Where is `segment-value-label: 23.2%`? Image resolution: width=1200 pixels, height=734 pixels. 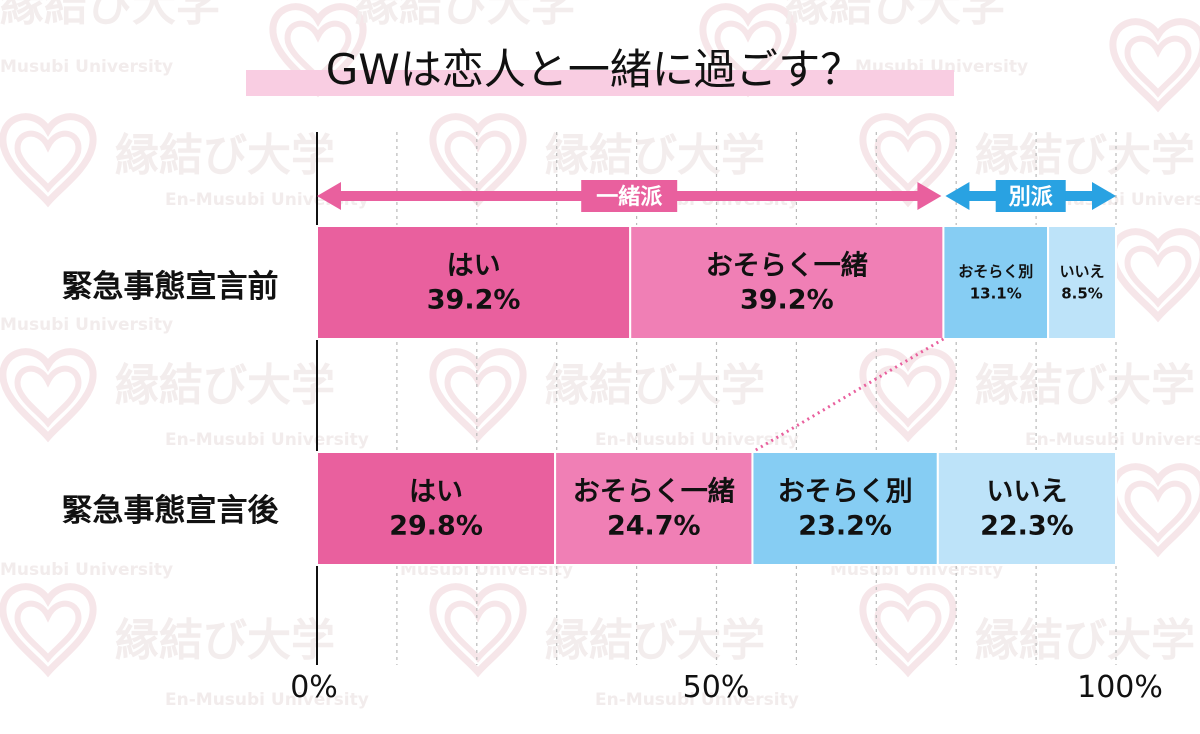
segment-value-label: 23.2% is located at coordinates (845, 526).